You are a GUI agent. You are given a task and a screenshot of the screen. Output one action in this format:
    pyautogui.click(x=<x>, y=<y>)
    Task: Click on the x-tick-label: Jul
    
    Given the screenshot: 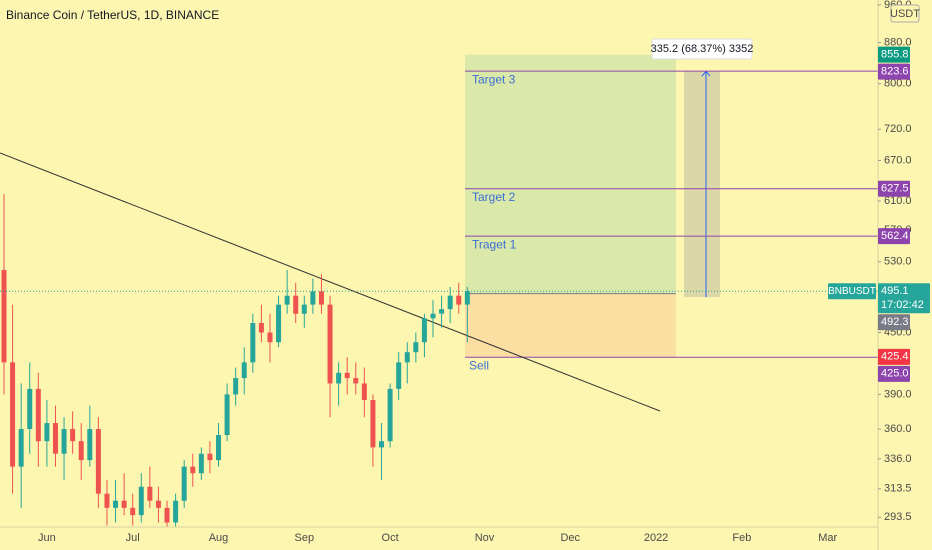 What is the action you would take?
    pyautogui.click(x=133, y=538)
    